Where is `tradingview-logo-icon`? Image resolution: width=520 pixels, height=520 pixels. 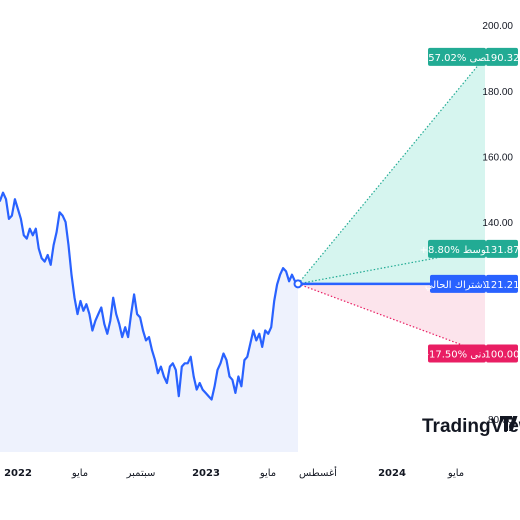 tradingview-logo-icon is located at coordinates (509, 423).